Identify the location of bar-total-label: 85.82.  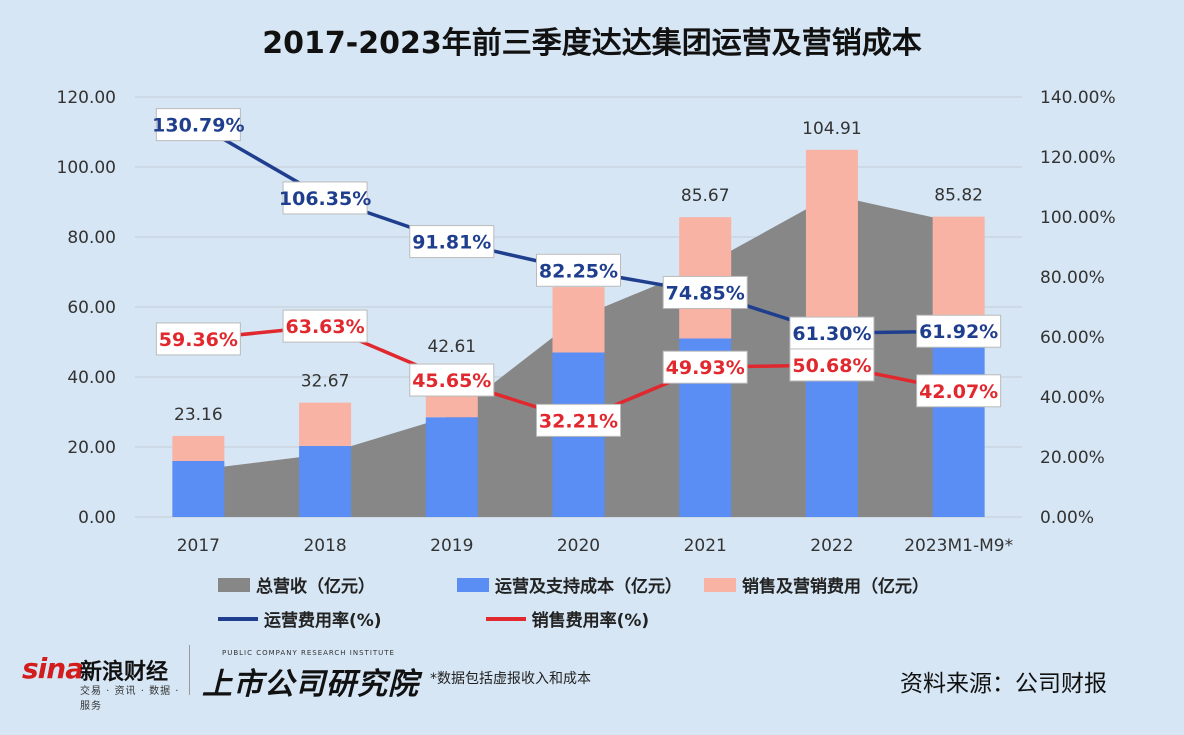
(958, 196).